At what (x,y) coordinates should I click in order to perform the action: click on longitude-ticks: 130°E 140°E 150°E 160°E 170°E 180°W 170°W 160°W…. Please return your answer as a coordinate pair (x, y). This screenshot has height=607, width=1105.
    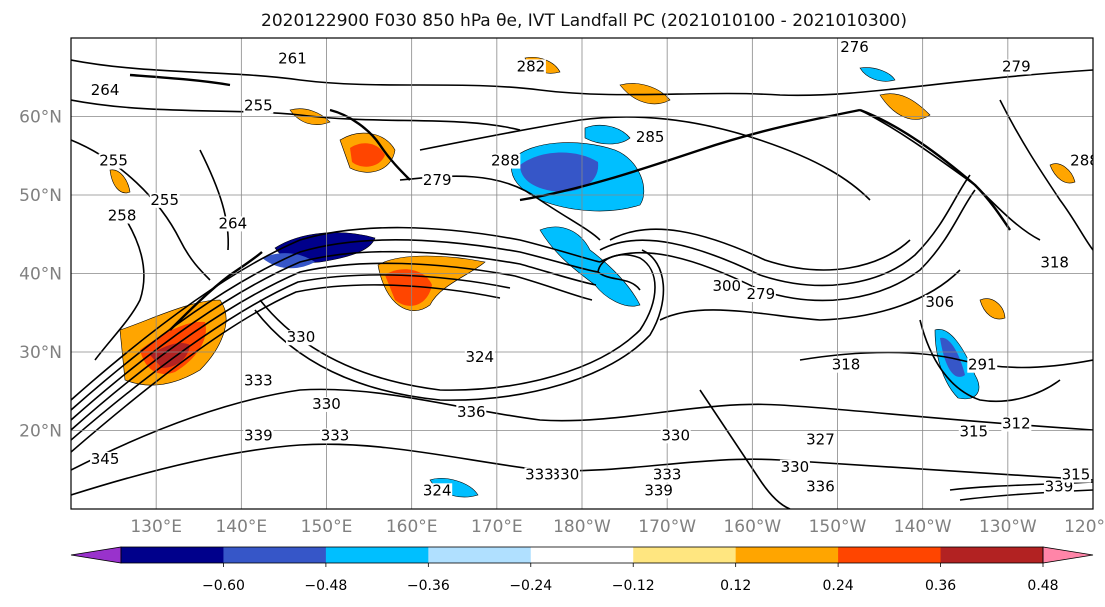
    Looking at the image, I should click on (617, 527).